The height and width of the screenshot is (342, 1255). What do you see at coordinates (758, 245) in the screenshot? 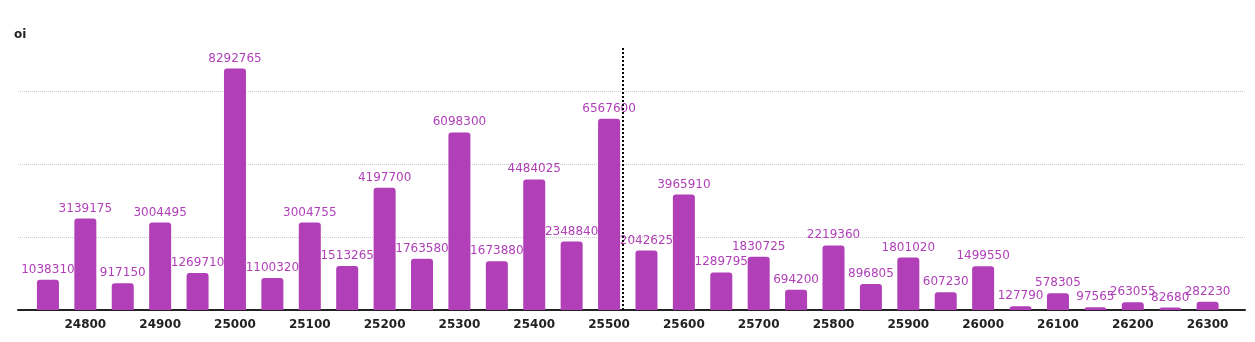
I see `data-label: 1830725` at bounding box center [758, 245].